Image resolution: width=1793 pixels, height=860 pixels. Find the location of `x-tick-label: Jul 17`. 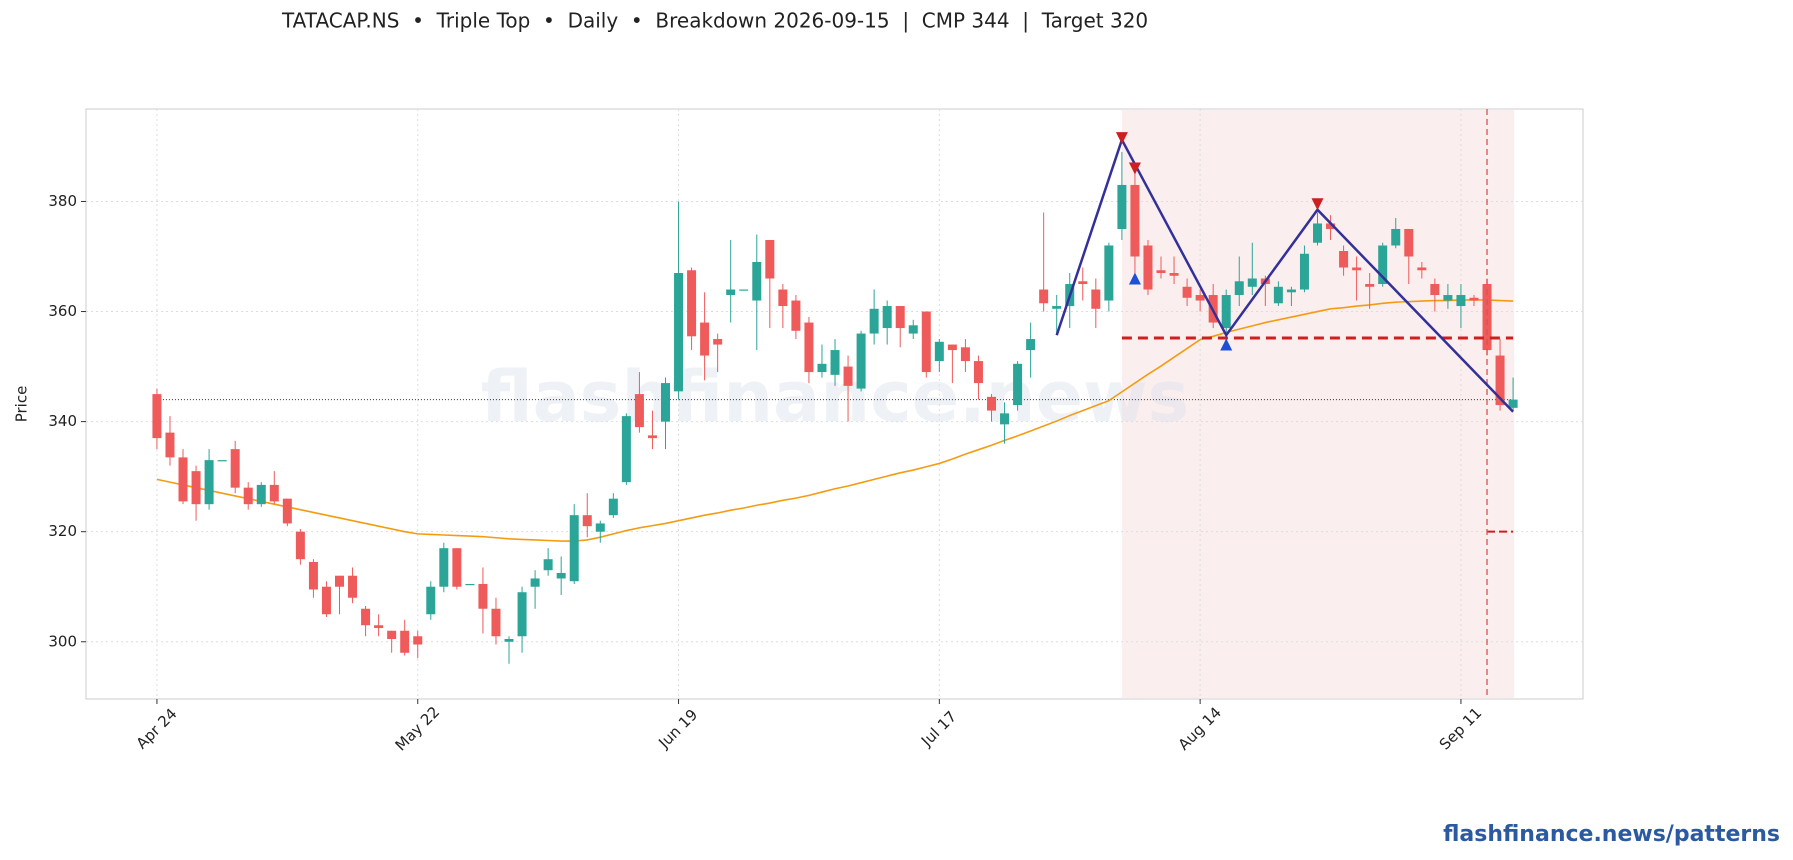

x-tick-label: Jul 17 is located at coordinates (938, 728).